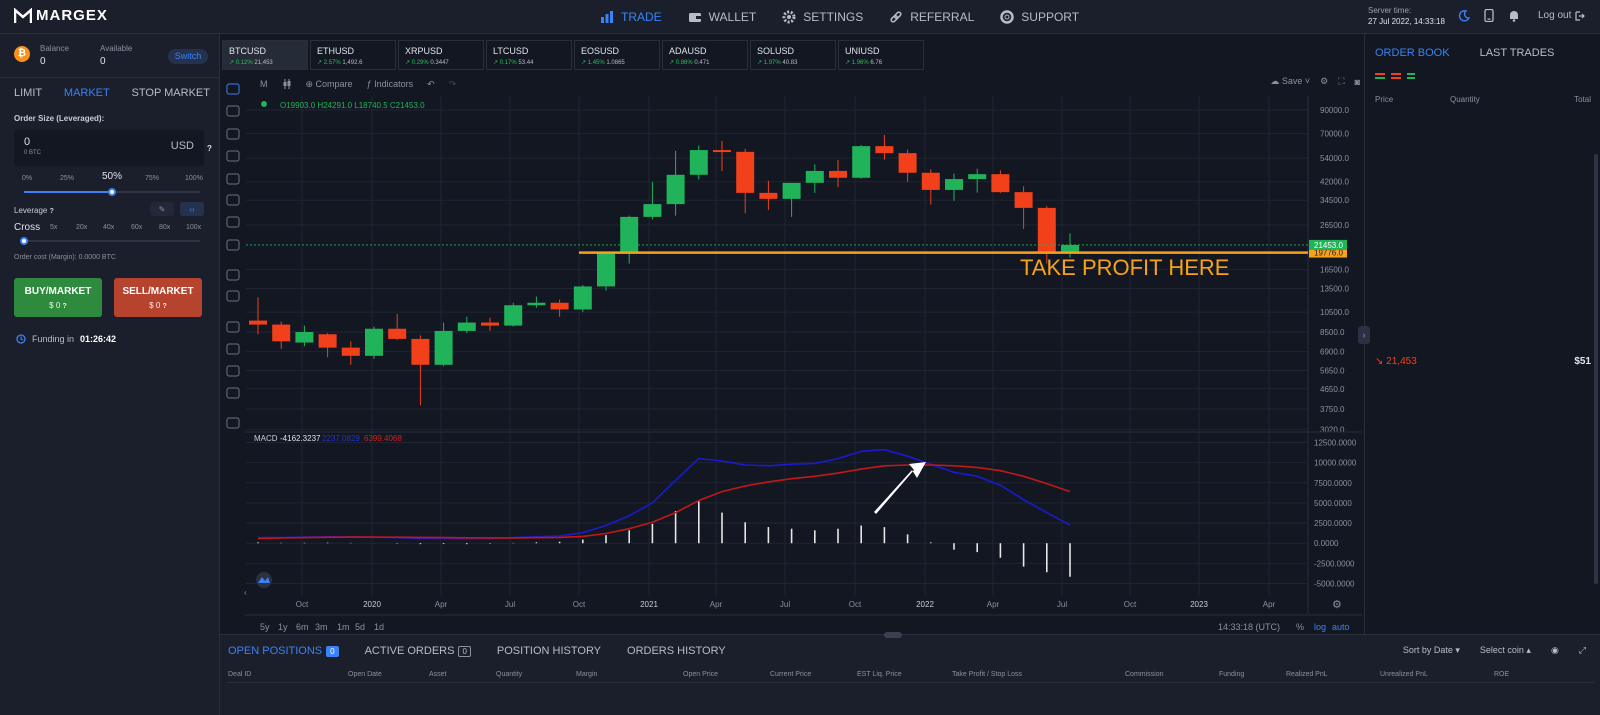 The image size is (1600, 715). I want to click on resize-handle, so click(893, 635).